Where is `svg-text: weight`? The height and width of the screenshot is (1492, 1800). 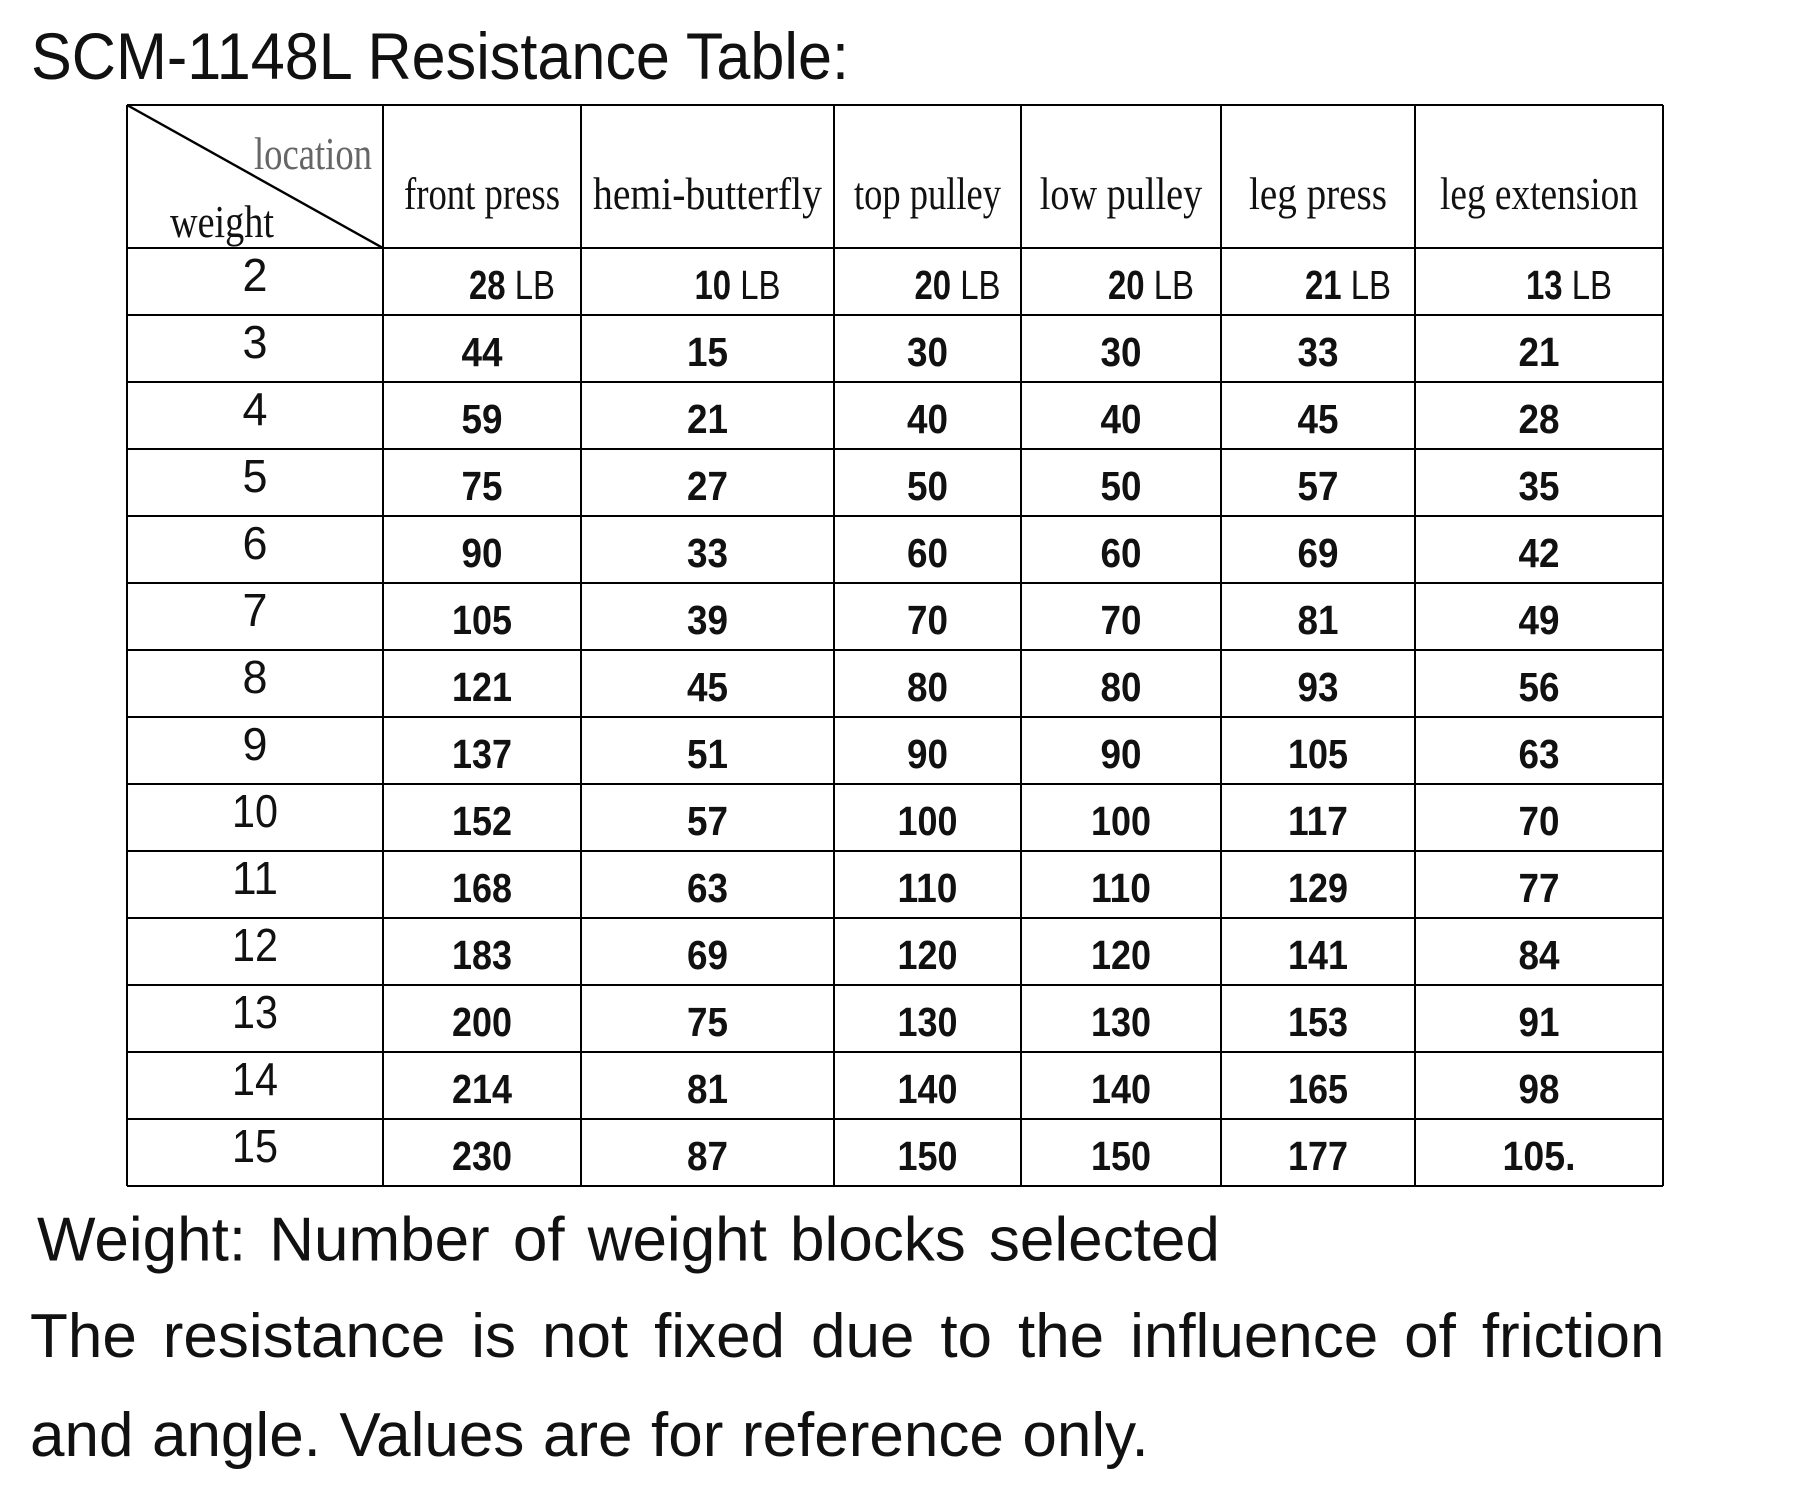 svg-text: weight is located at coordinates (222, 221).